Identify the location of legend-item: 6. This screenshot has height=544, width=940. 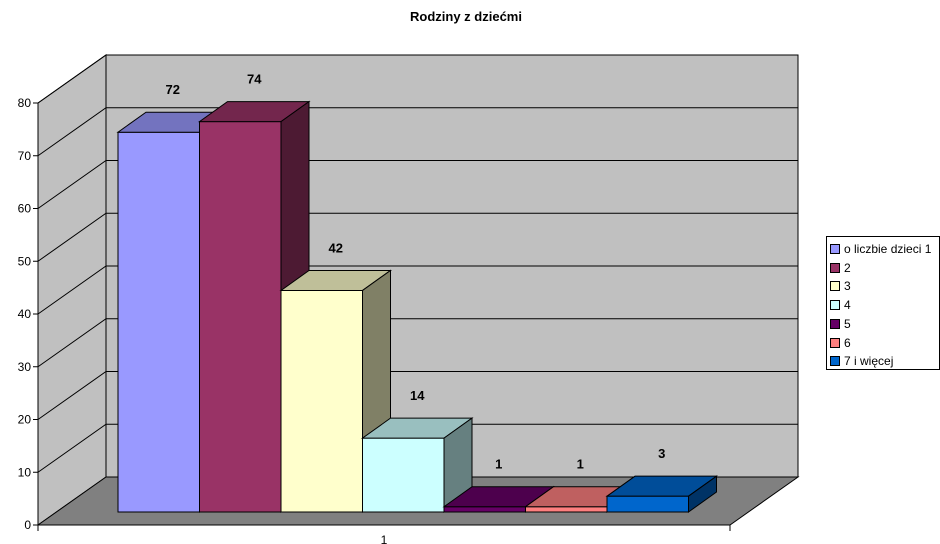
(840, 343).